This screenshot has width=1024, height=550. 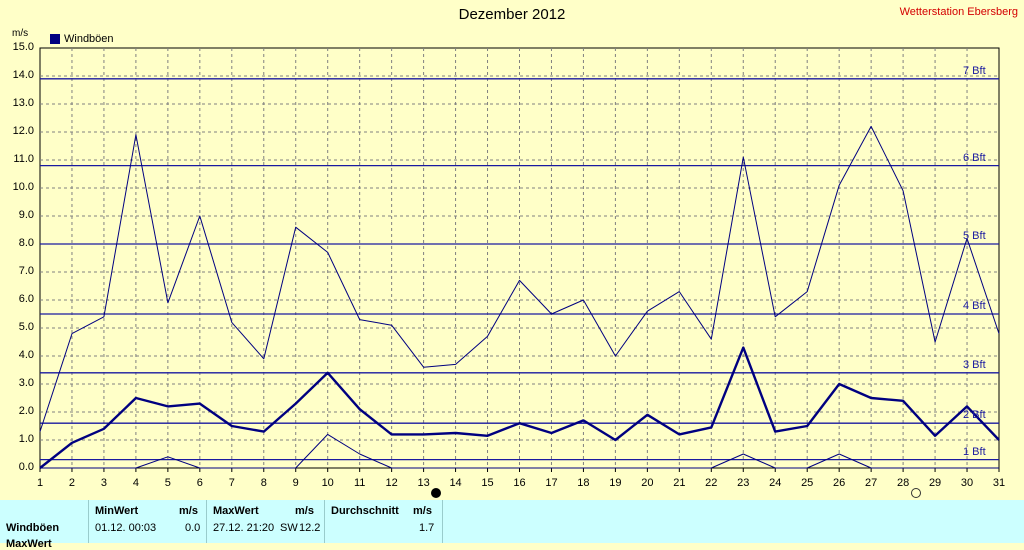 I want to click on full-moon-icon, so click(x=915, y=493).